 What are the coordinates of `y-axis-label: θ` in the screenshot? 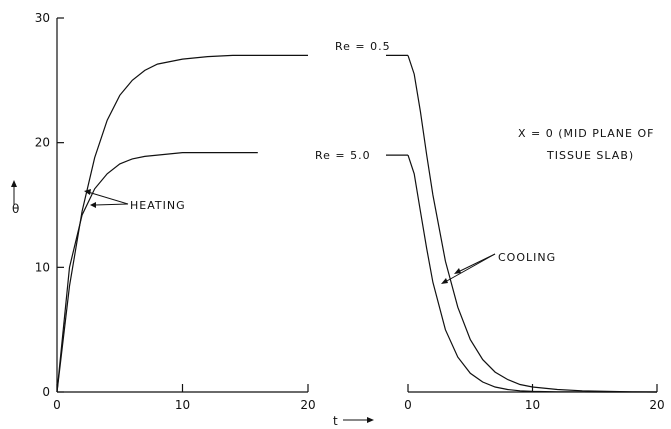 It's located at (15, 209).